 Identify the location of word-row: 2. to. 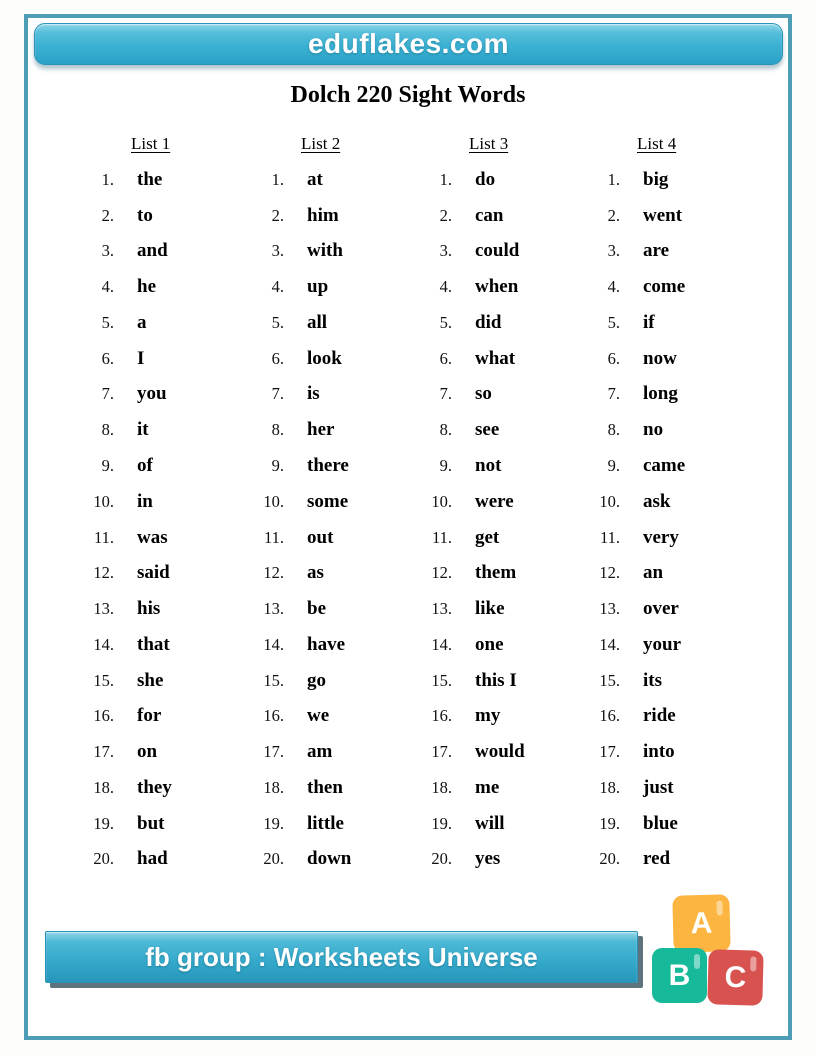
(151, 216).